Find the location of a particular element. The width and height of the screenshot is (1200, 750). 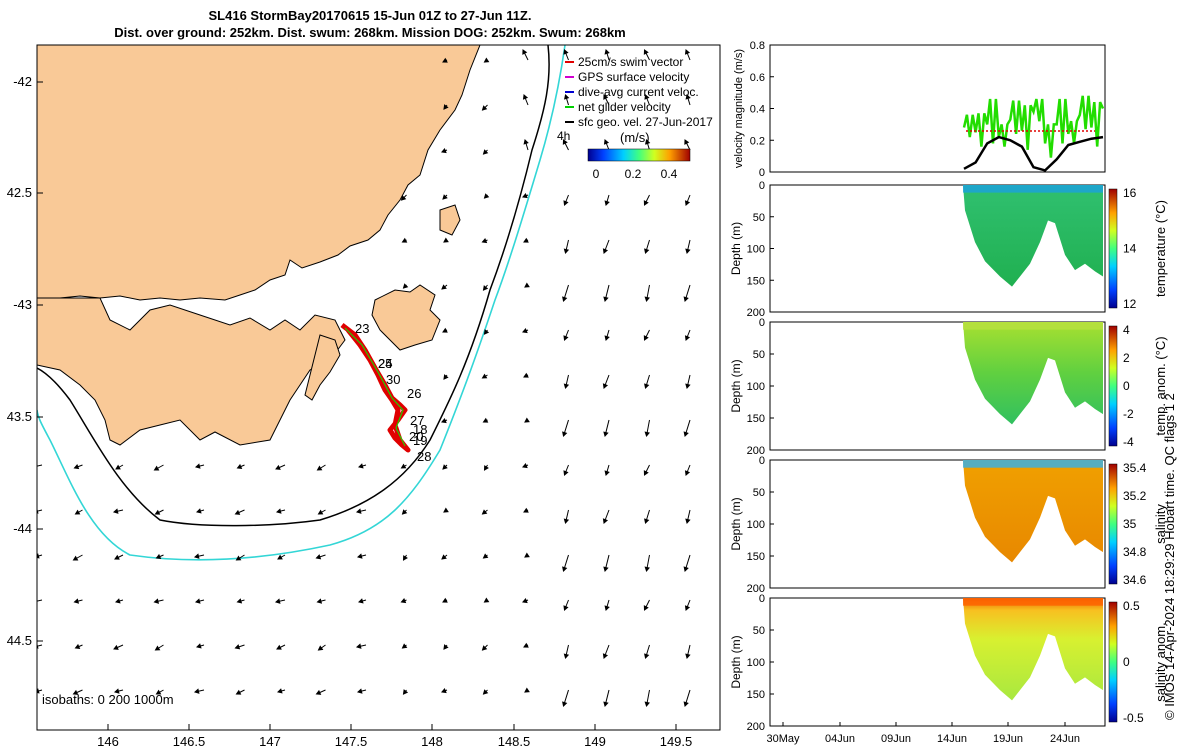

colorbar-tick: 0.2 is located at coordinates (633, 174).